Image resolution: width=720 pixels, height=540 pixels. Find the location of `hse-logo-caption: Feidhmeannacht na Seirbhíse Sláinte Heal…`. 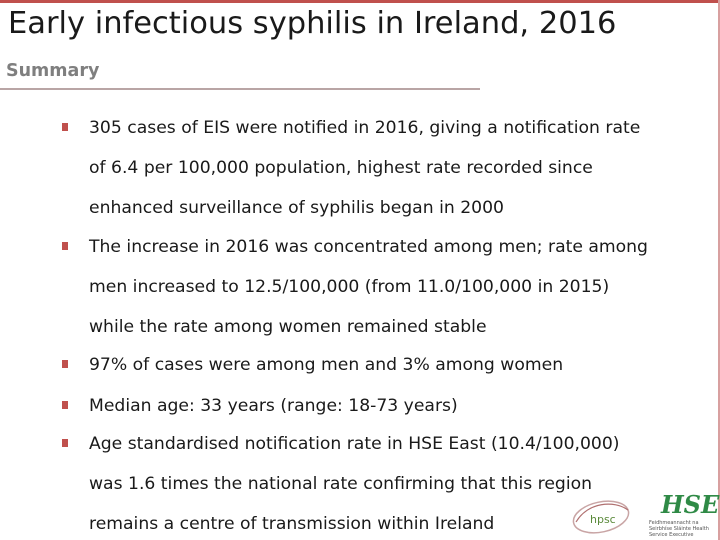

hse-logo-caption: Feidhmeannacht na Seirbhíse Sláinte Heal… is located at coordinates (679, 529).